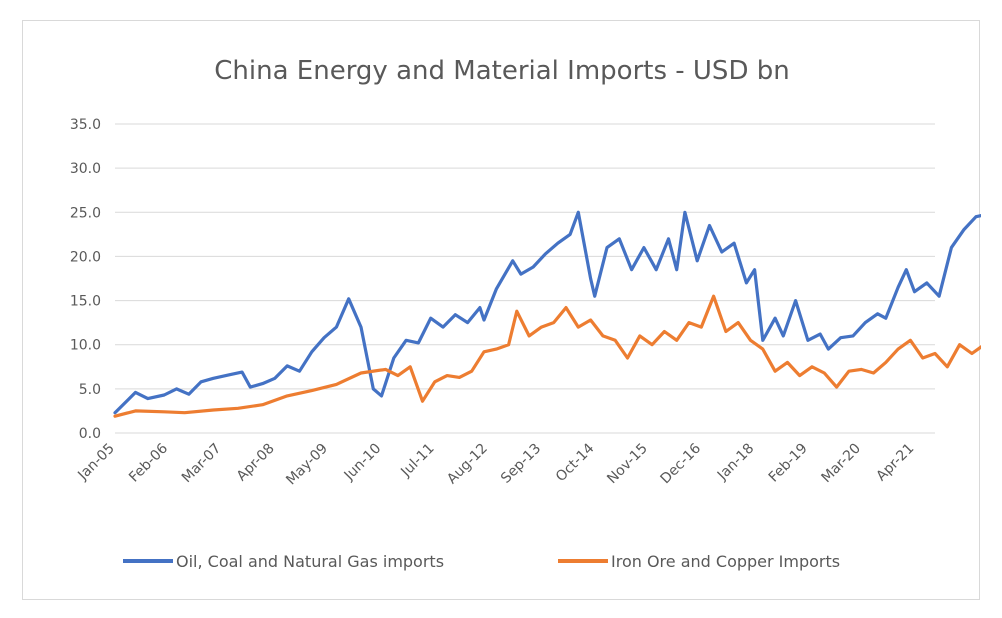 This screenshot has height=618, width=1002. I want to click on x-tick-label: Jul-11, so click(417, 461).